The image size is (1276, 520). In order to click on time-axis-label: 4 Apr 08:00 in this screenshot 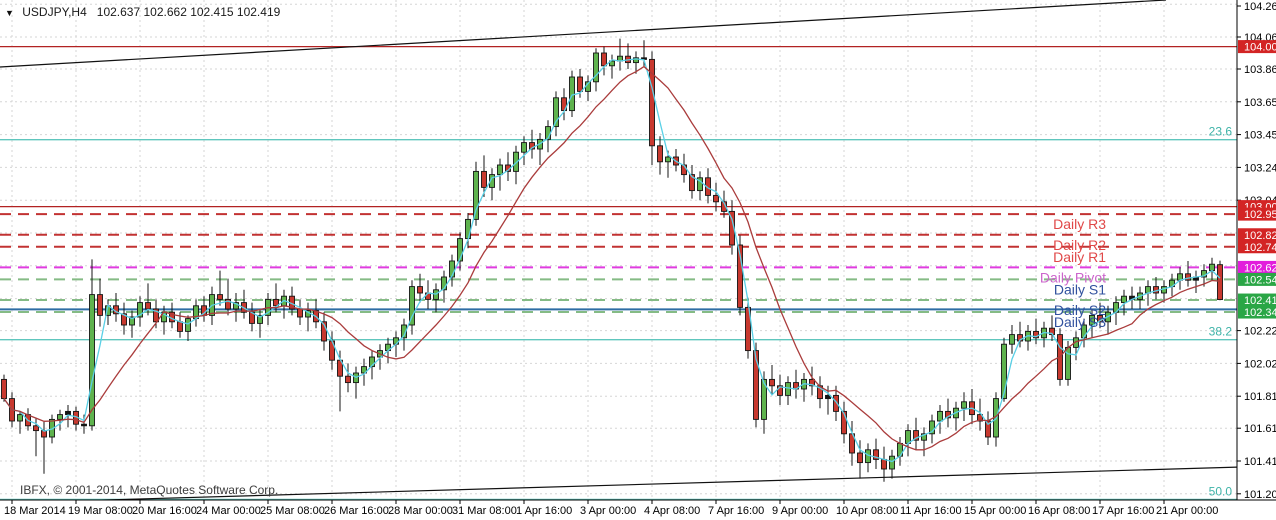, I will do `click(672, 511)`.